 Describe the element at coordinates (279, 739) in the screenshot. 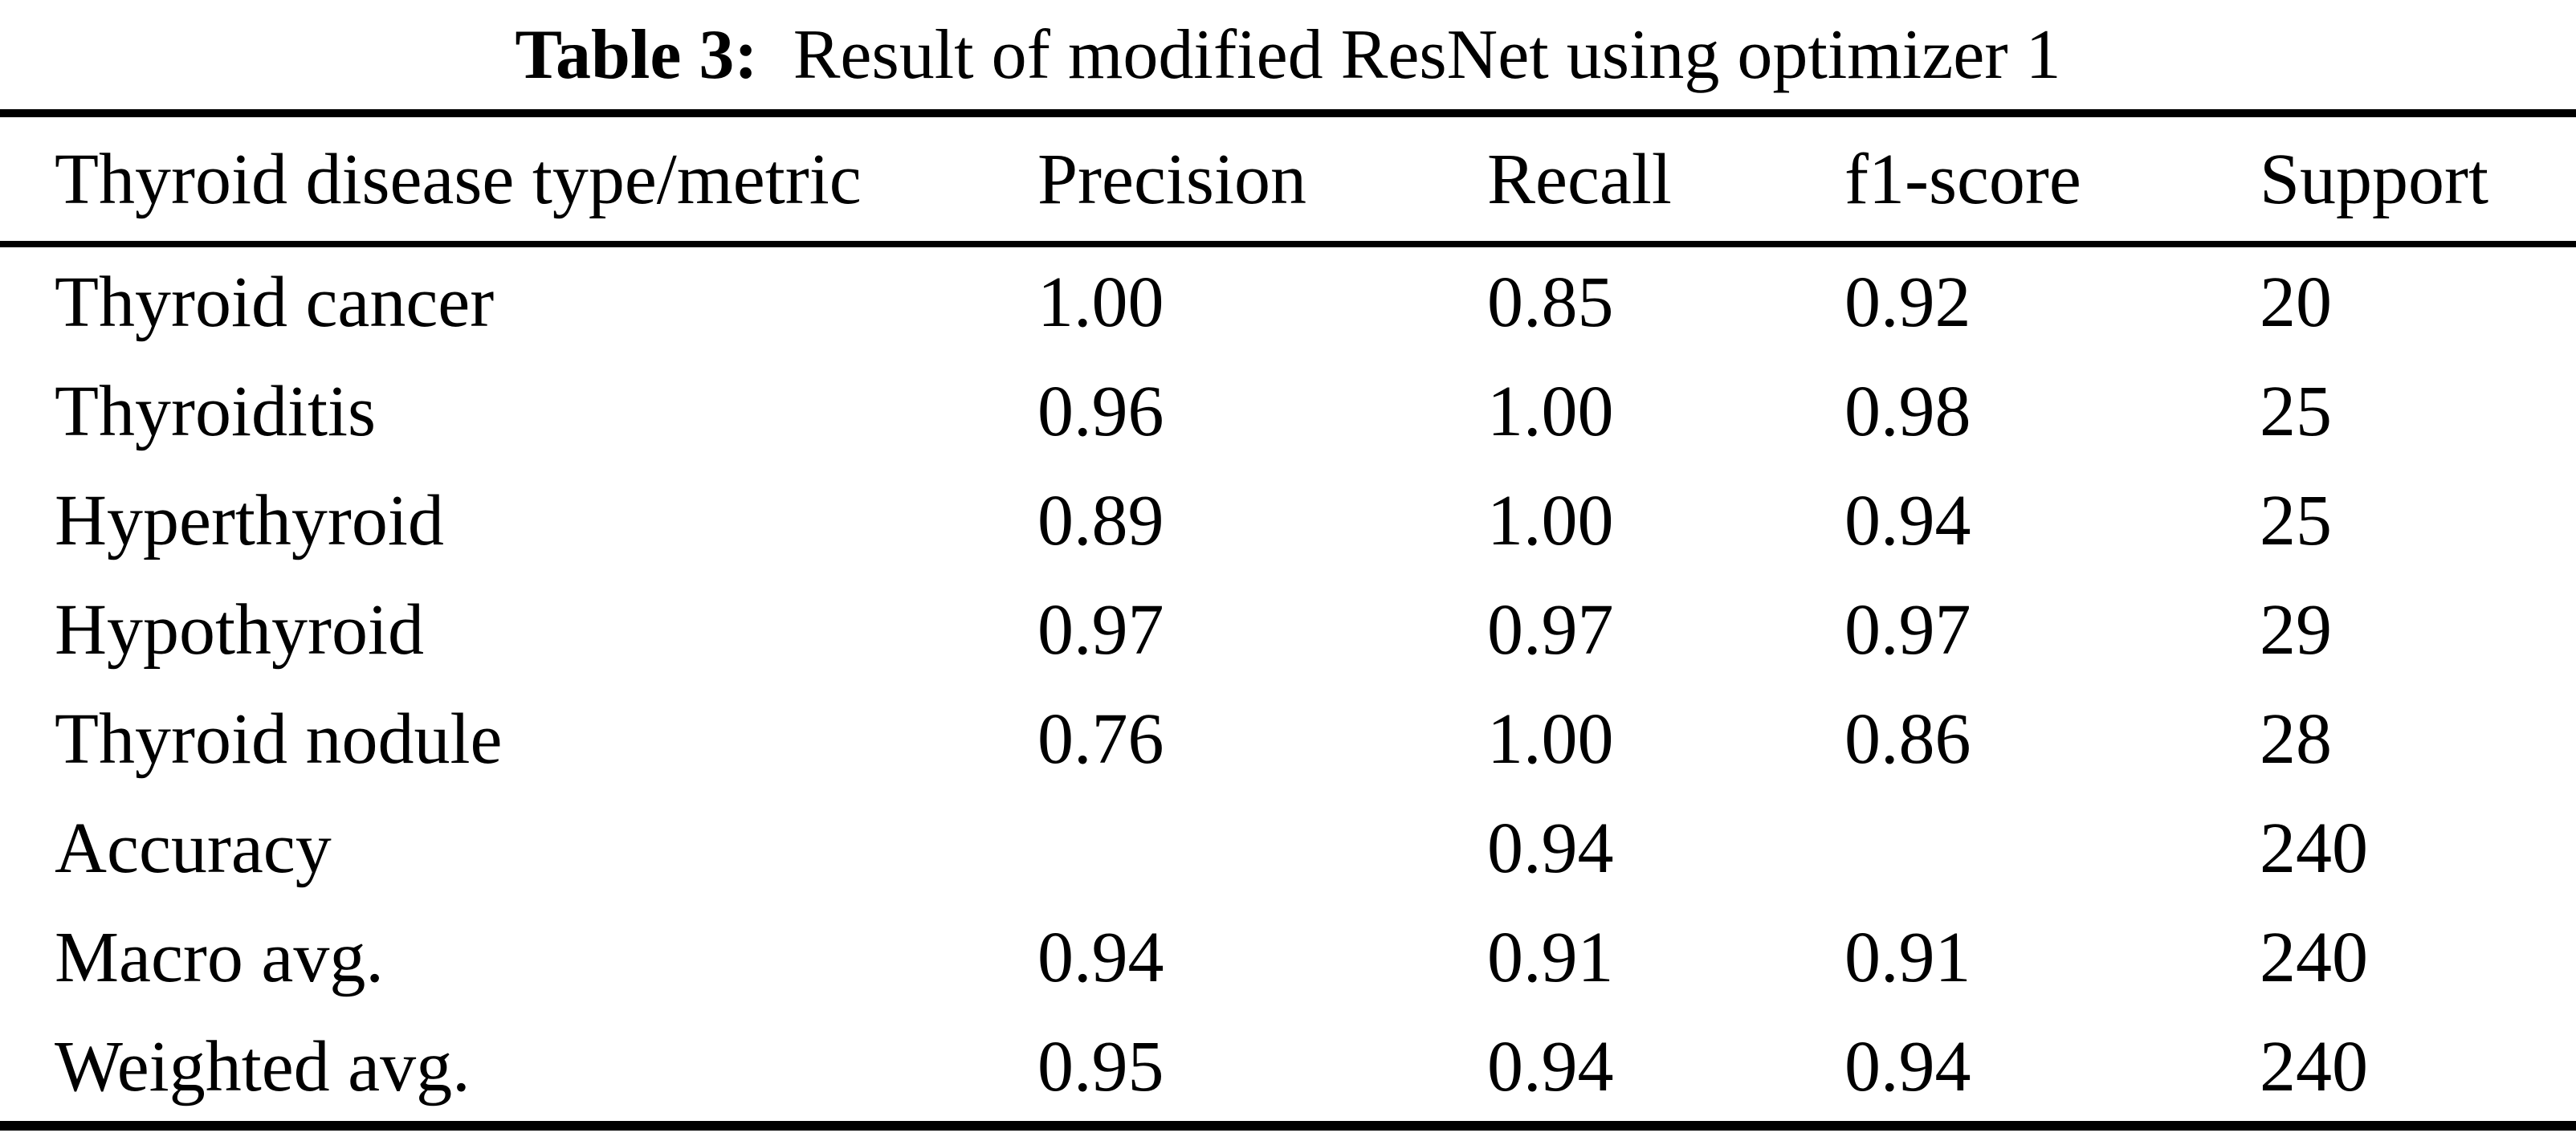

I see `row-label: Thyroid nodule` at that location.